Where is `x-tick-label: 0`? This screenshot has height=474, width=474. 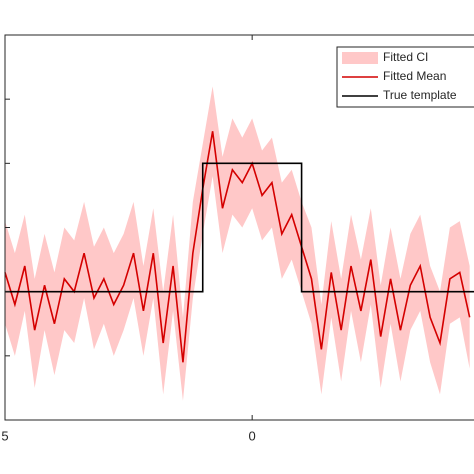 x-tick-label: 0 is located at coordinates (252, 435).